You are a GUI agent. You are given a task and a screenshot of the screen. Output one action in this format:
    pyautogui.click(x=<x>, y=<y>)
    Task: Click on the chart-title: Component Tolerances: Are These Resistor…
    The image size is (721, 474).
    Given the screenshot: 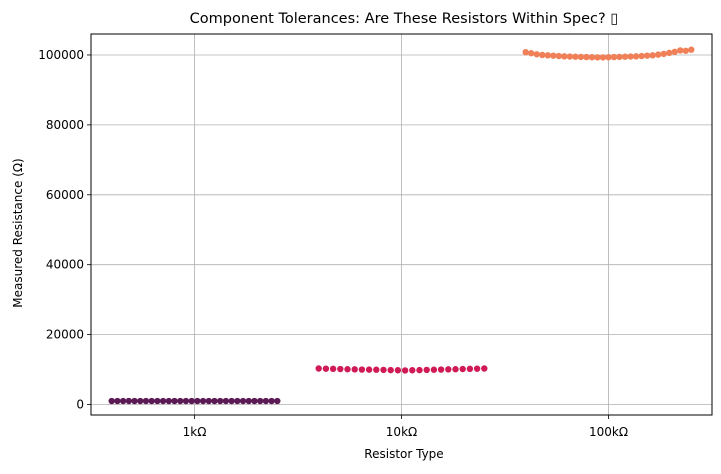 What is the action you would take?
    pyautogui.click(x=404, y=19)
    